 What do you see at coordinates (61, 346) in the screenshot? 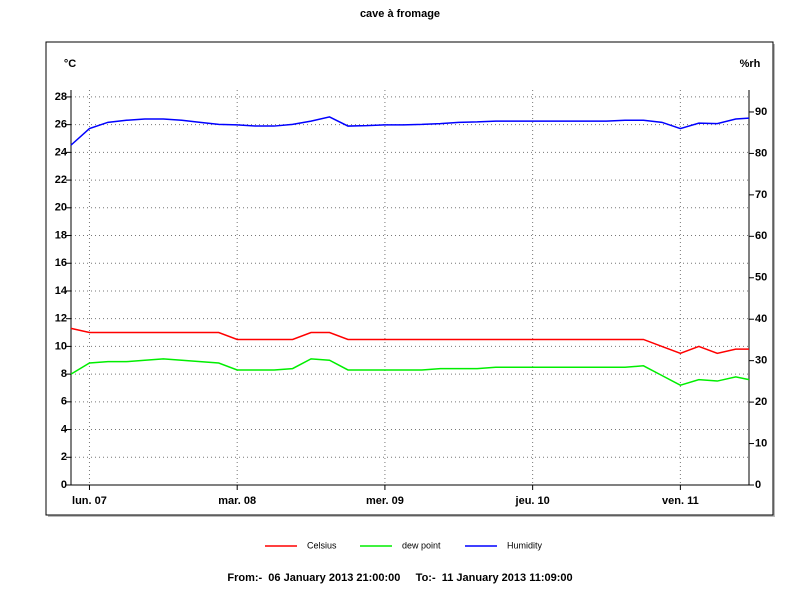
I see `y-tick-label: 10` at bounding box center [61, 346].